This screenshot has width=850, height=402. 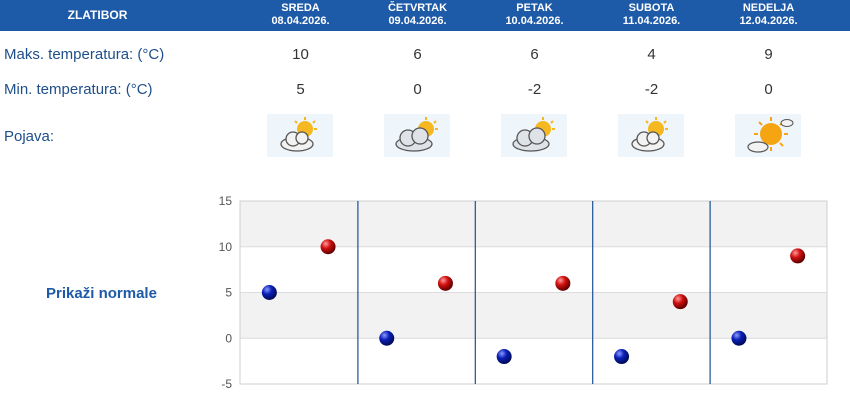 What do you see at coordinates (534, 21) in the screenshot?
I see `day-date: 10.04.2026.` at bounding box center [534, 21].